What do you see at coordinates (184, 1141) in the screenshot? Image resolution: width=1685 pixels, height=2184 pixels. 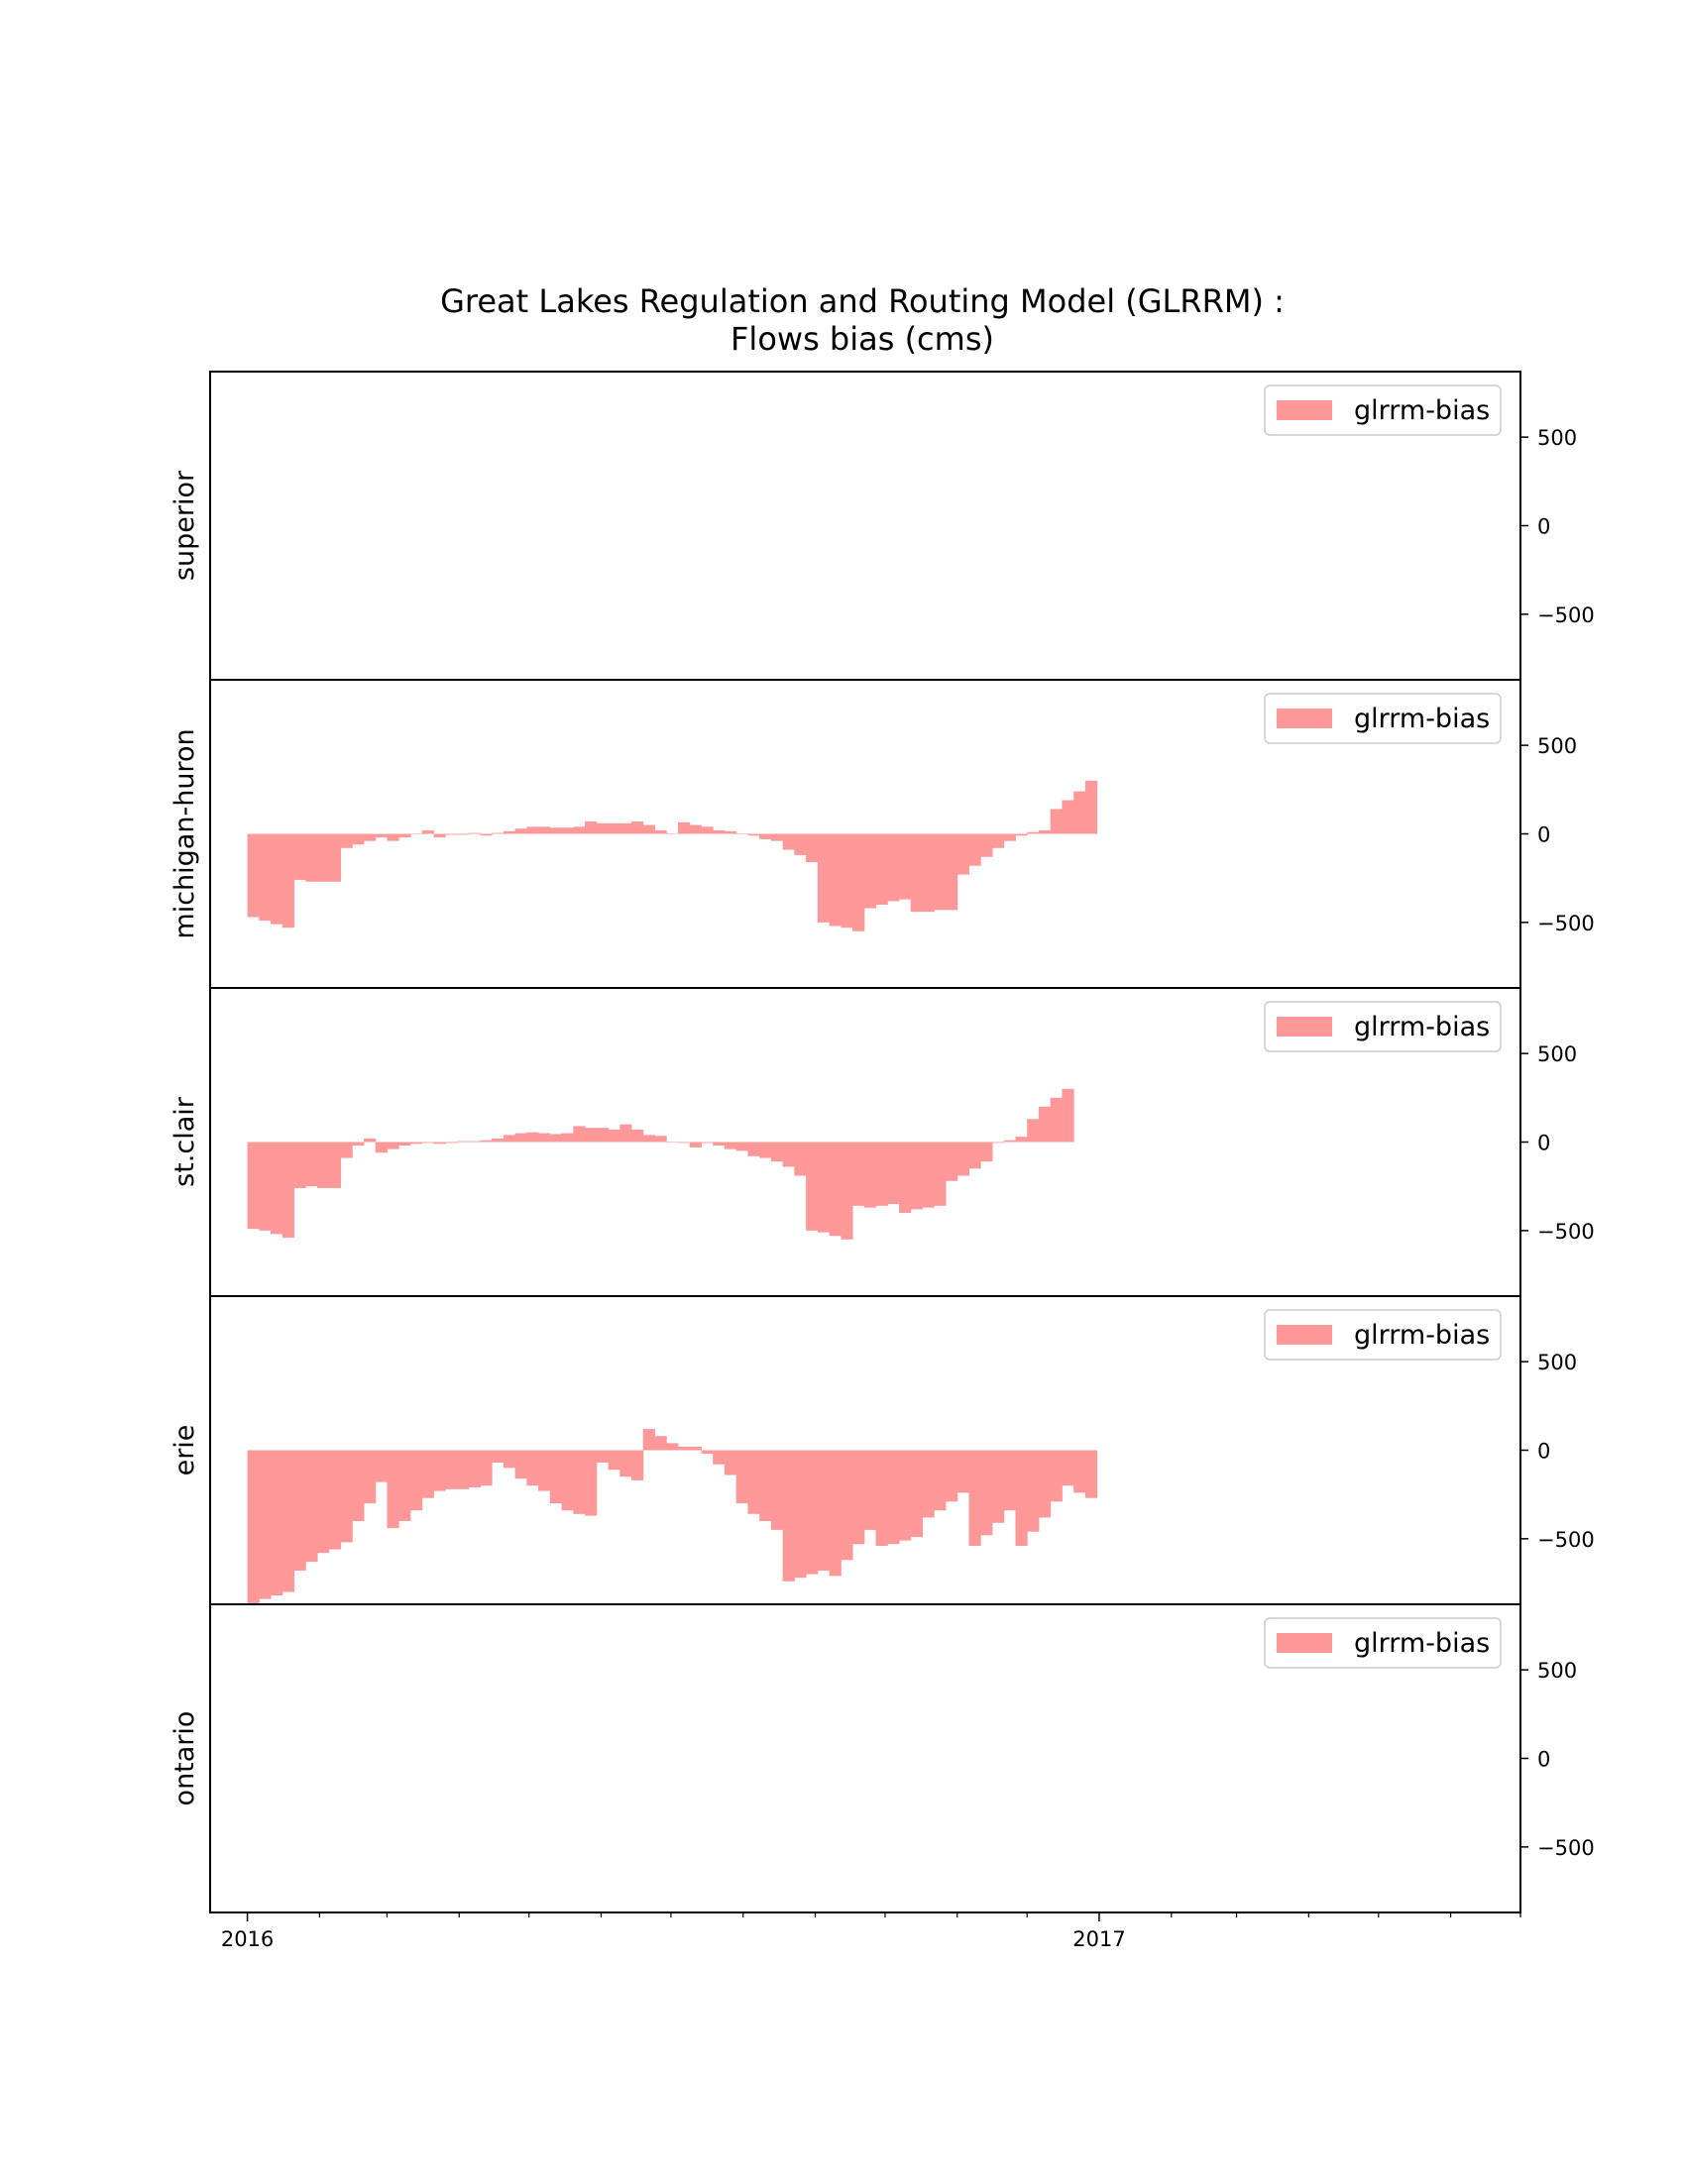 I see `panel-label-st-clair: st.clair` at bounding box center [184, 1141].